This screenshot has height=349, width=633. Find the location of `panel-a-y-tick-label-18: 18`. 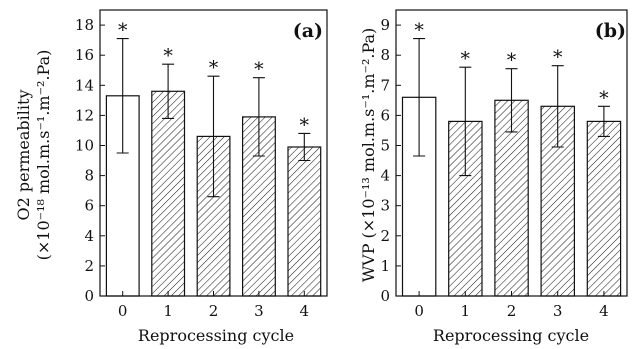

panel-a-y-tick-label-18: 18 is located at coordinates (84, 25).